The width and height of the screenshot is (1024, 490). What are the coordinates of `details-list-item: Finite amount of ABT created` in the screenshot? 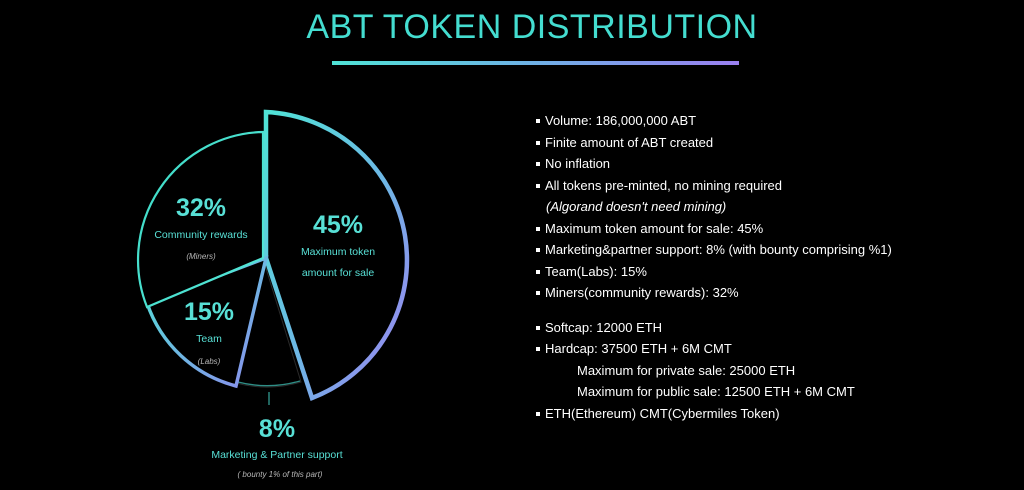 It's located at (714, 143).